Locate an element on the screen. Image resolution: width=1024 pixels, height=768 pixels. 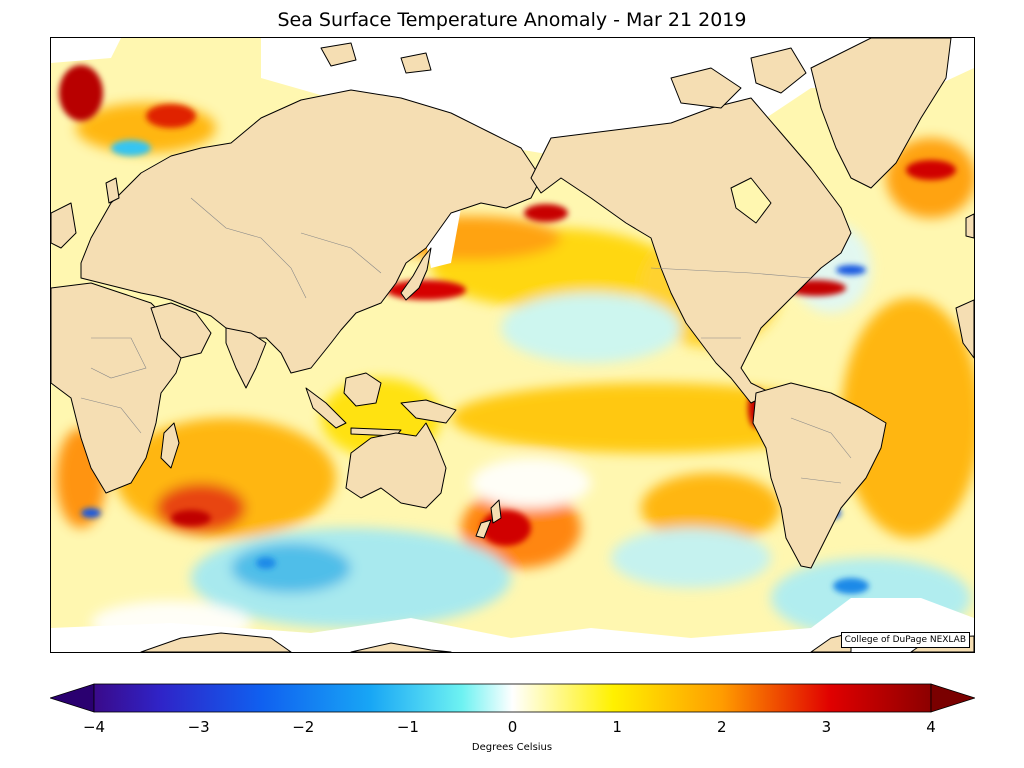
colorbar-max-extension is located at coordinates (952, 698).